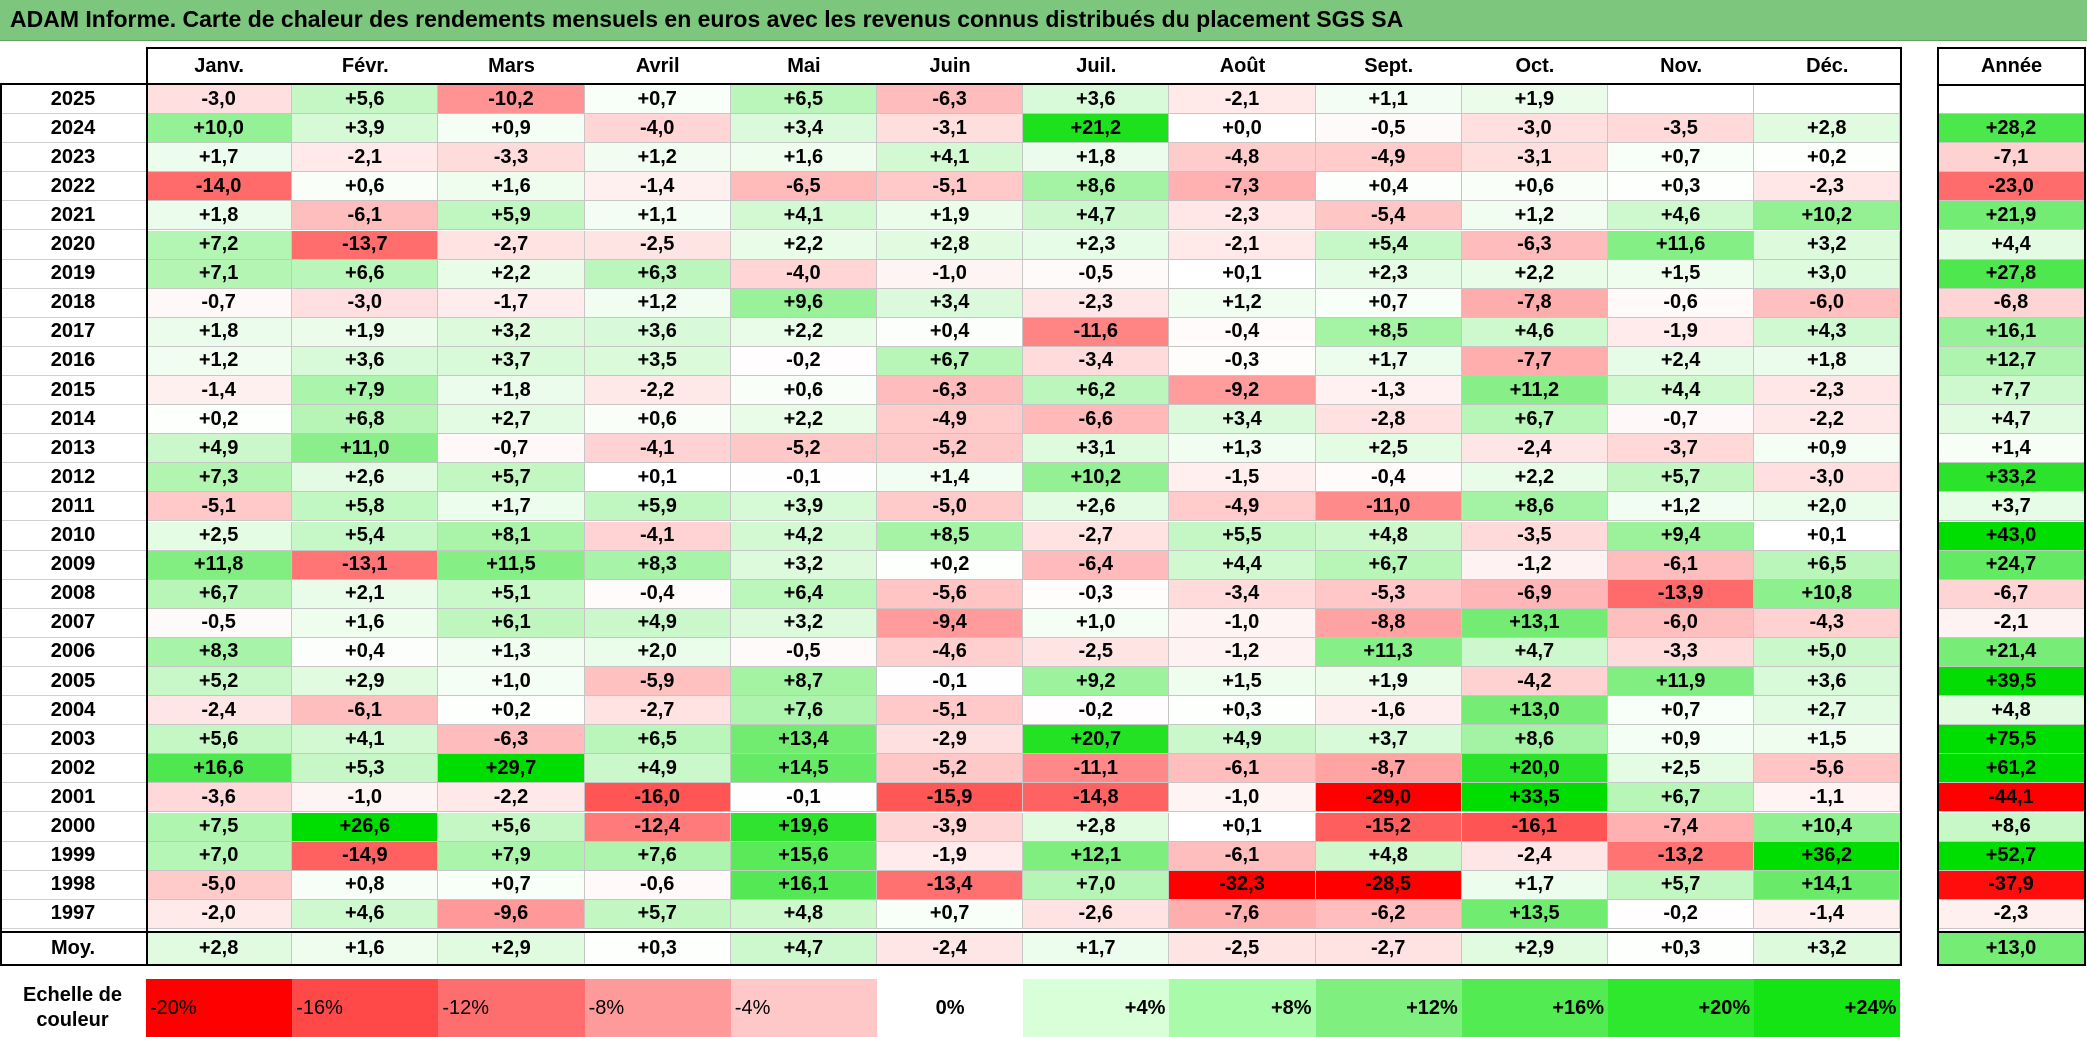  Describe the element at coordinates (803, 740) in the screenshot. I see `heatmap-cell: +13,4` at that location.